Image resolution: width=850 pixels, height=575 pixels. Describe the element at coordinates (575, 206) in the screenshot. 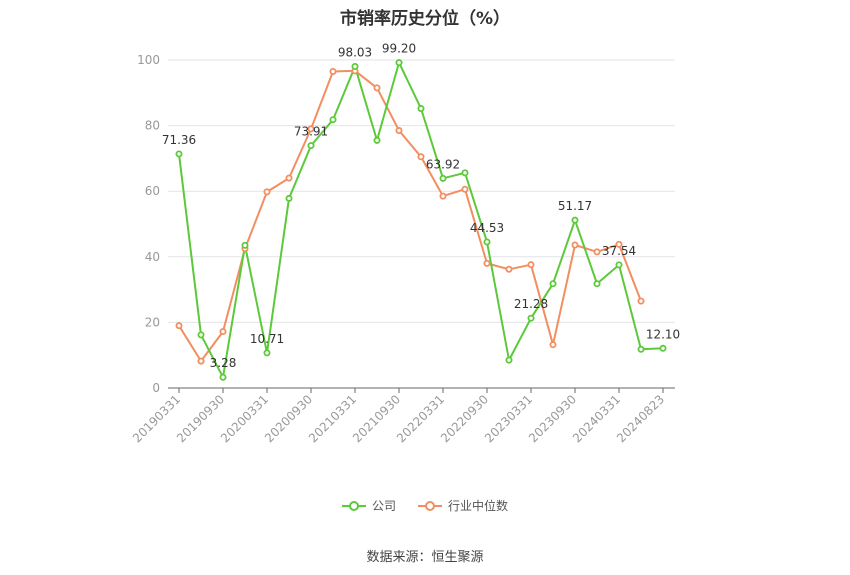

I see `data-label-20230930: 51.17` at that location.